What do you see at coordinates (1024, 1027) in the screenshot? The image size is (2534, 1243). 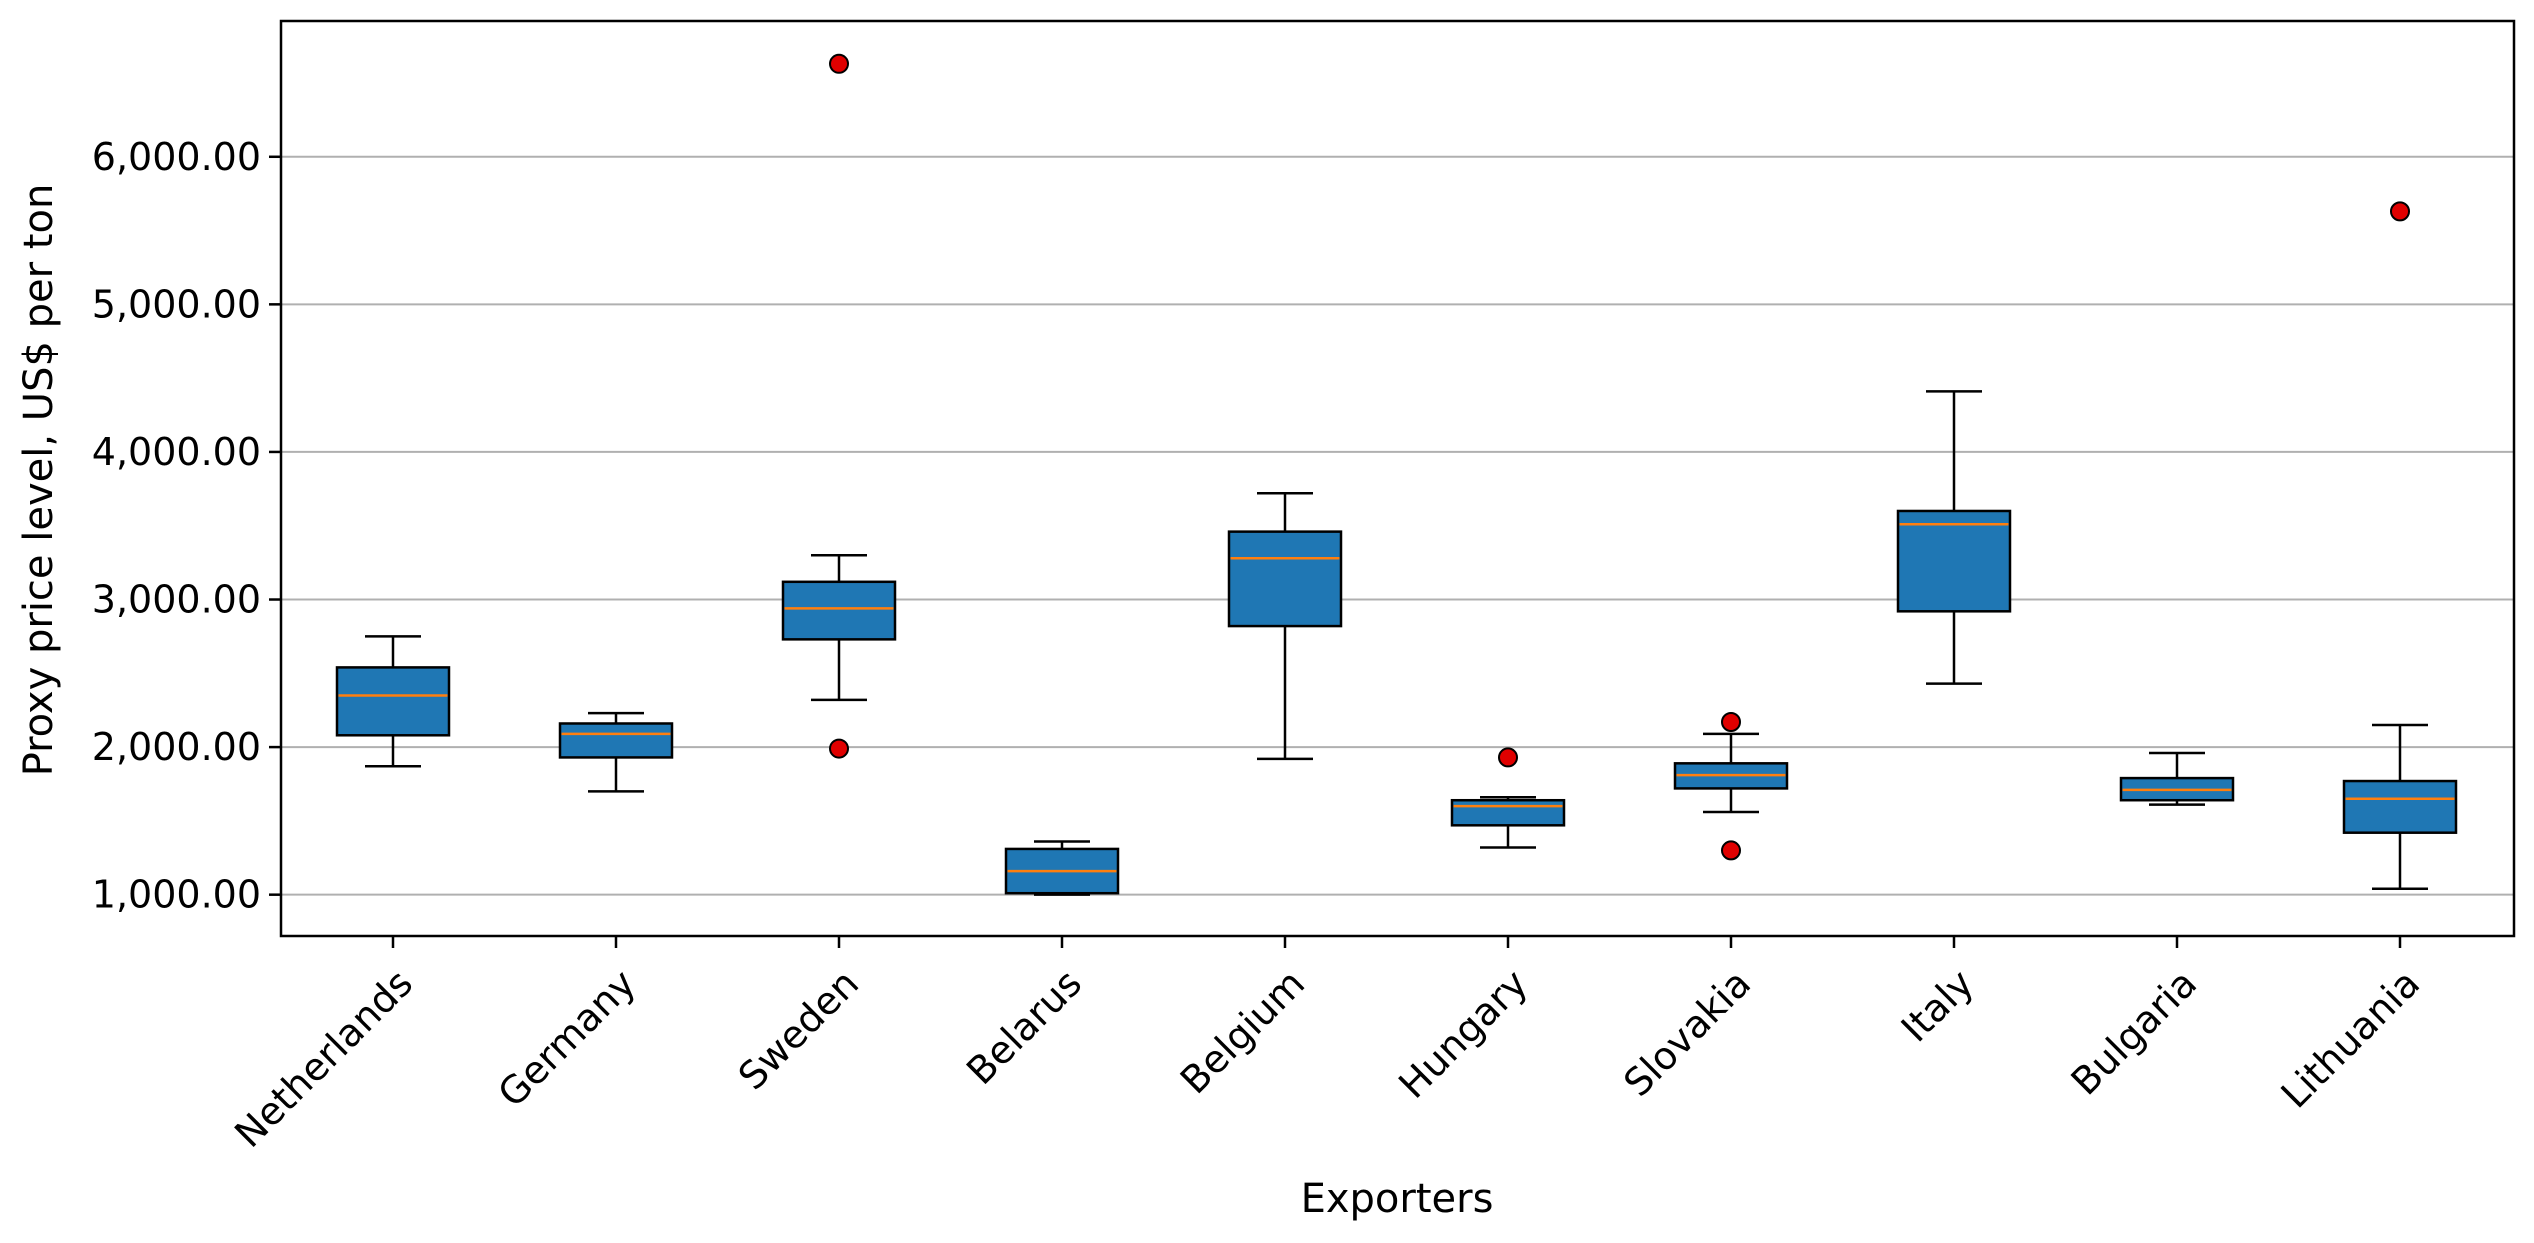 I see `x-tick-label: Belarus` at bounding box center [1024, 1027].